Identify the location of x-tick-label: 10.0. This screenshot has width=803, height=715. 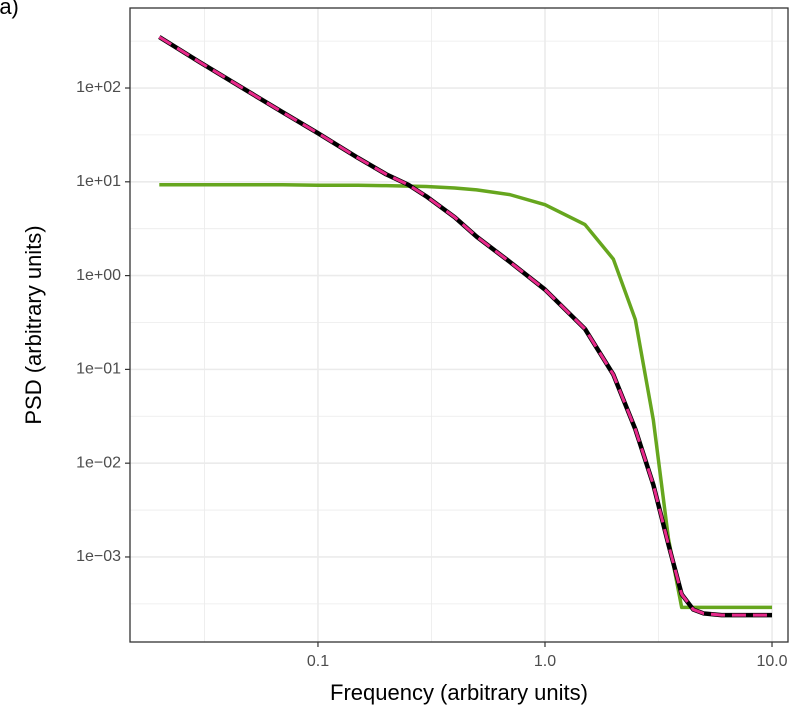
(771, 661).